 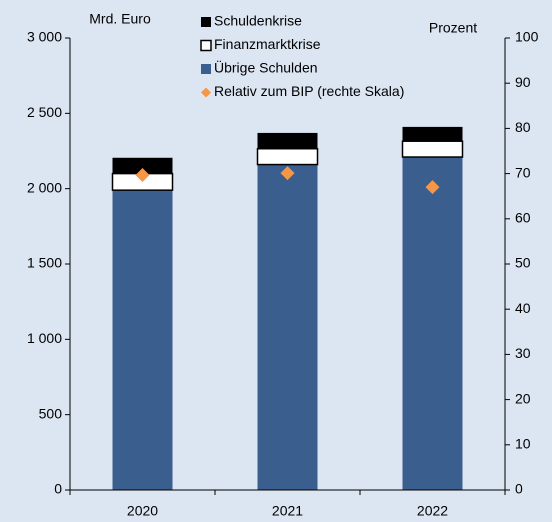 I want to click on y-tick-label: 3 000, so click(x=44, y=37).